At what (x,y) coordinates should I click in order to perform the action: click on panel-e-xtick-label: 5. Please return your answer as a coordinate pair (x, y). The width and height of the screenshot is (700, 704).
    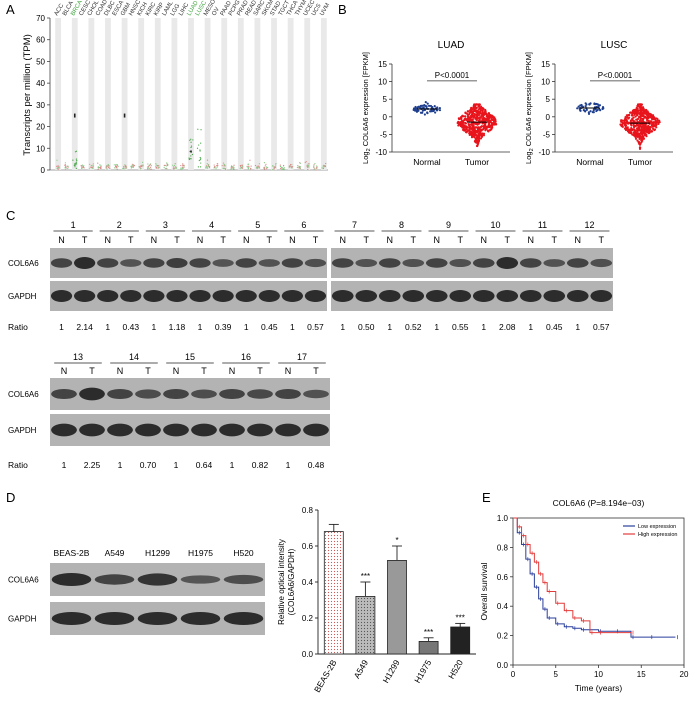
    Looking at the image, I should click on (556, 674).